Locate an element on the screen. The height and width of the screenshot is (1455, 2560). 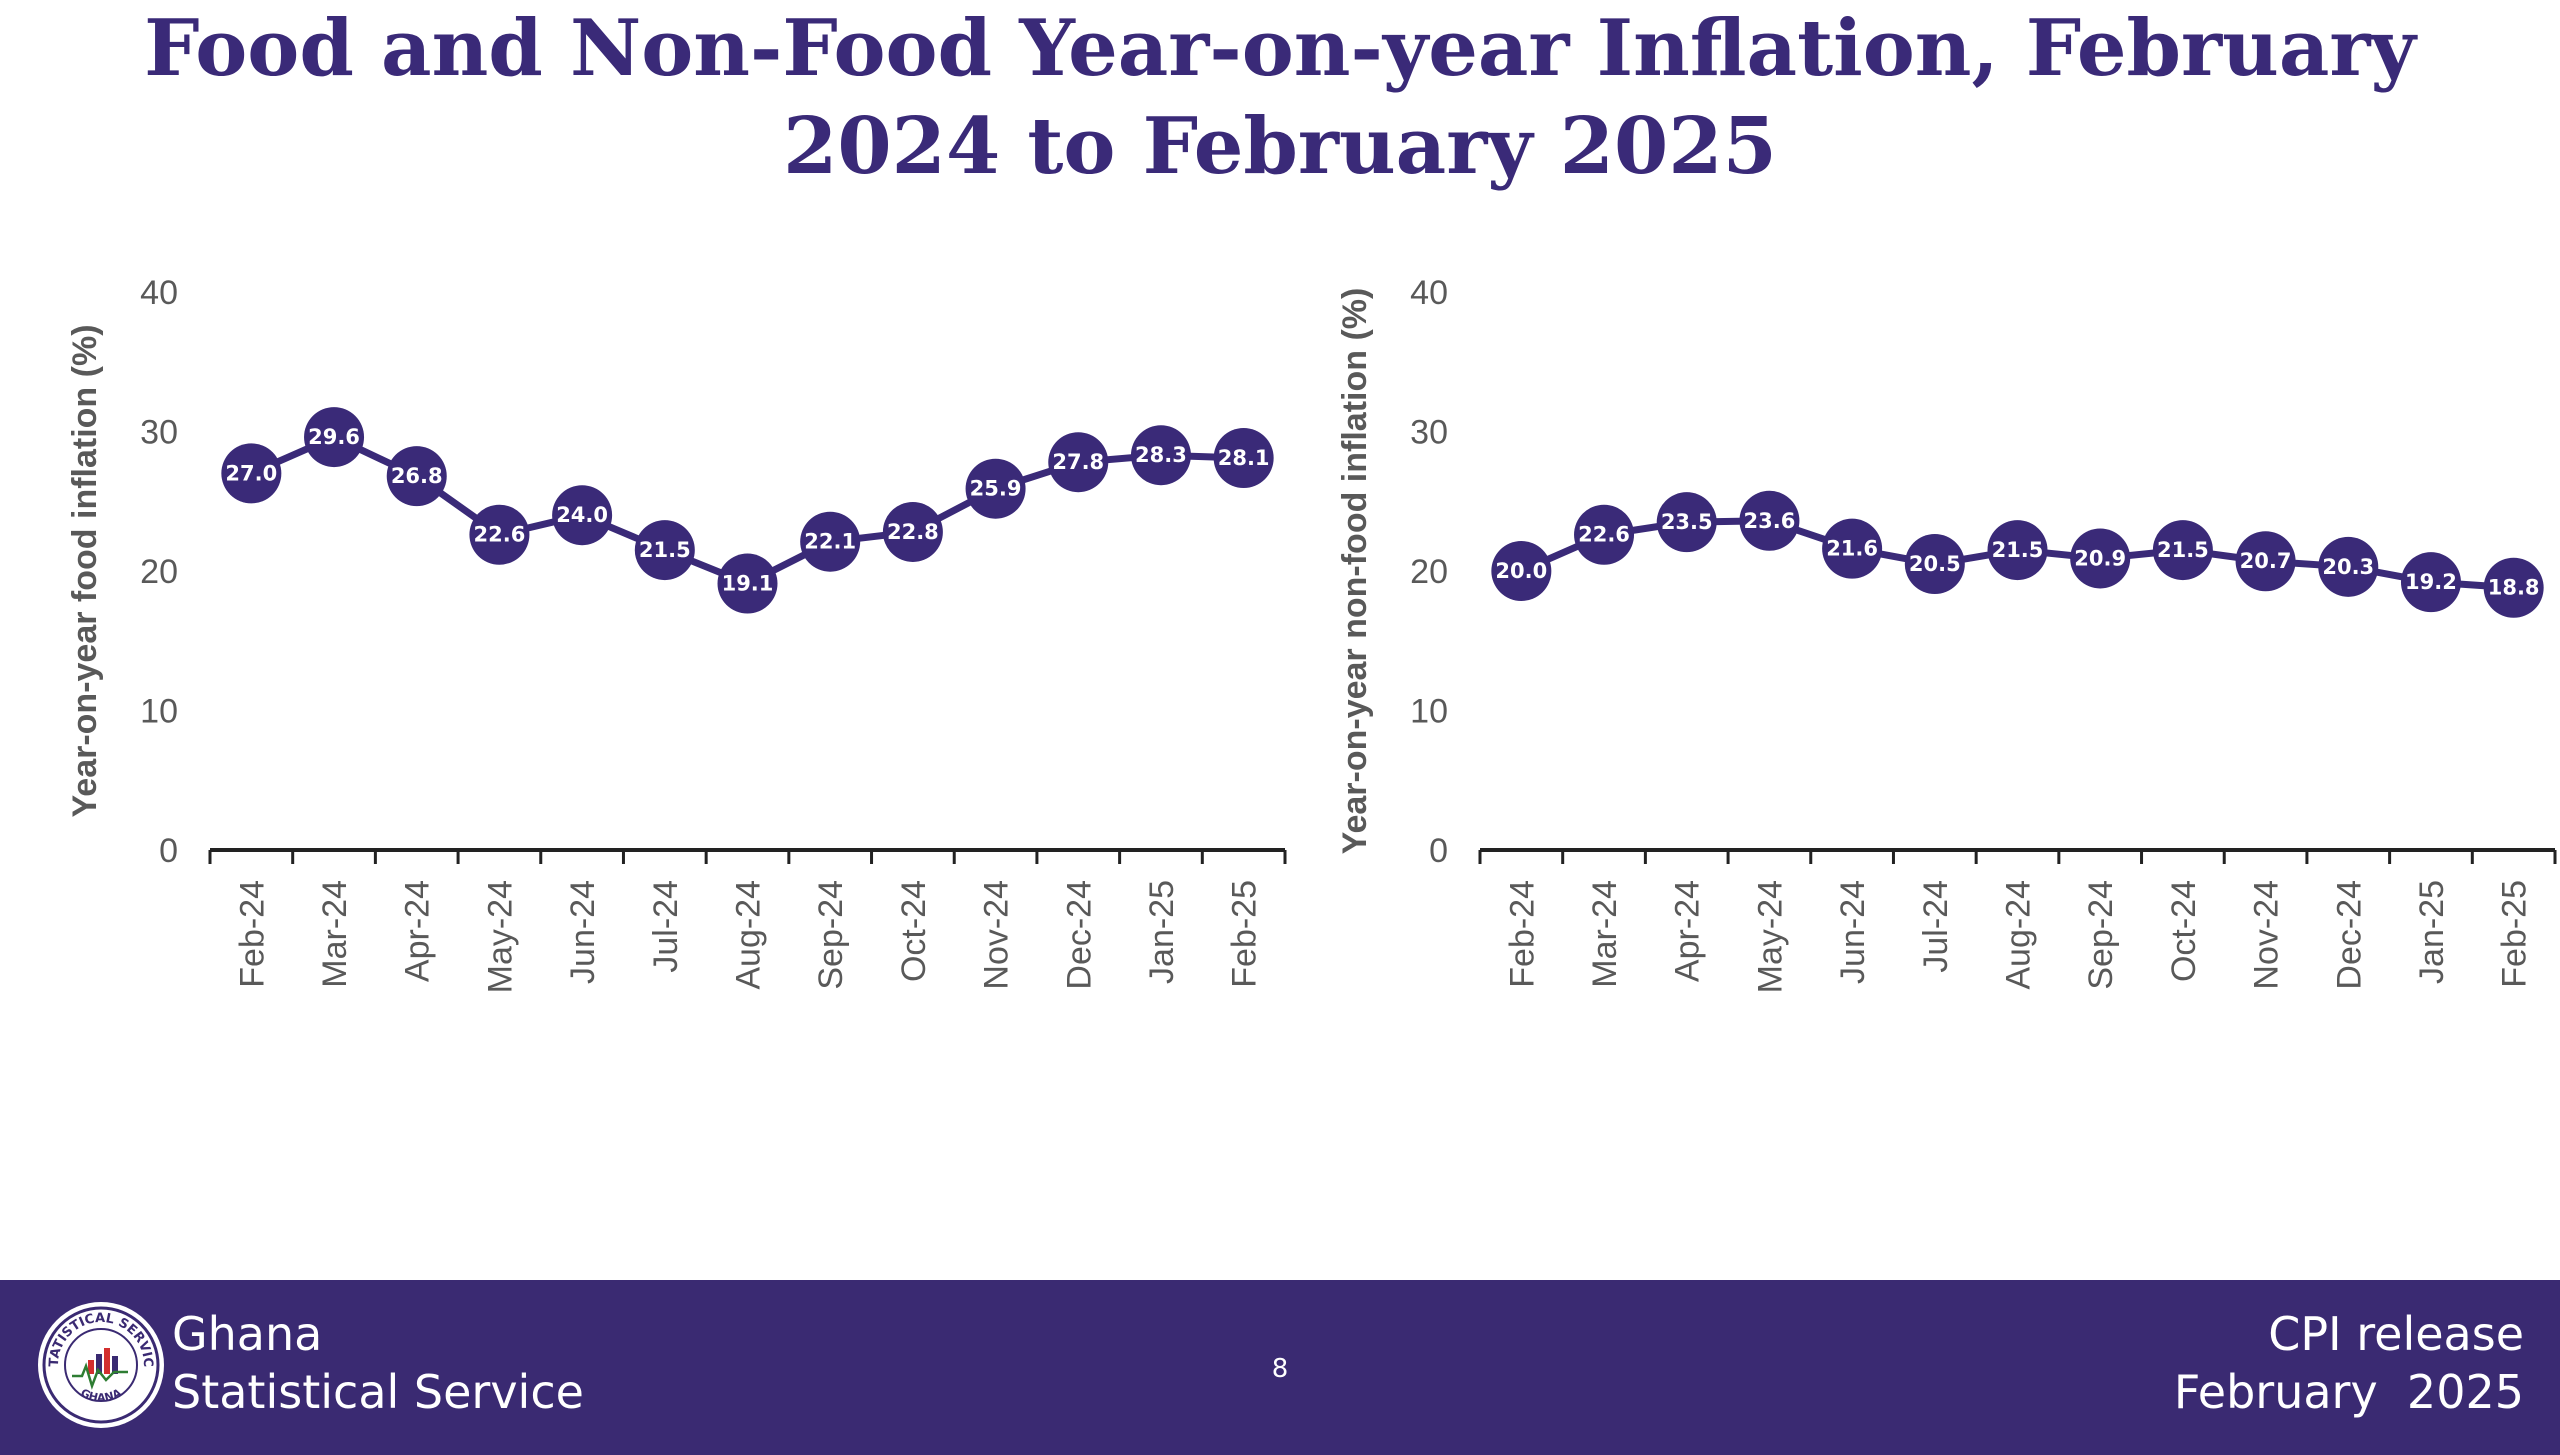
non-food-data-label: 19.2 is located at coordinates (2431, 582).